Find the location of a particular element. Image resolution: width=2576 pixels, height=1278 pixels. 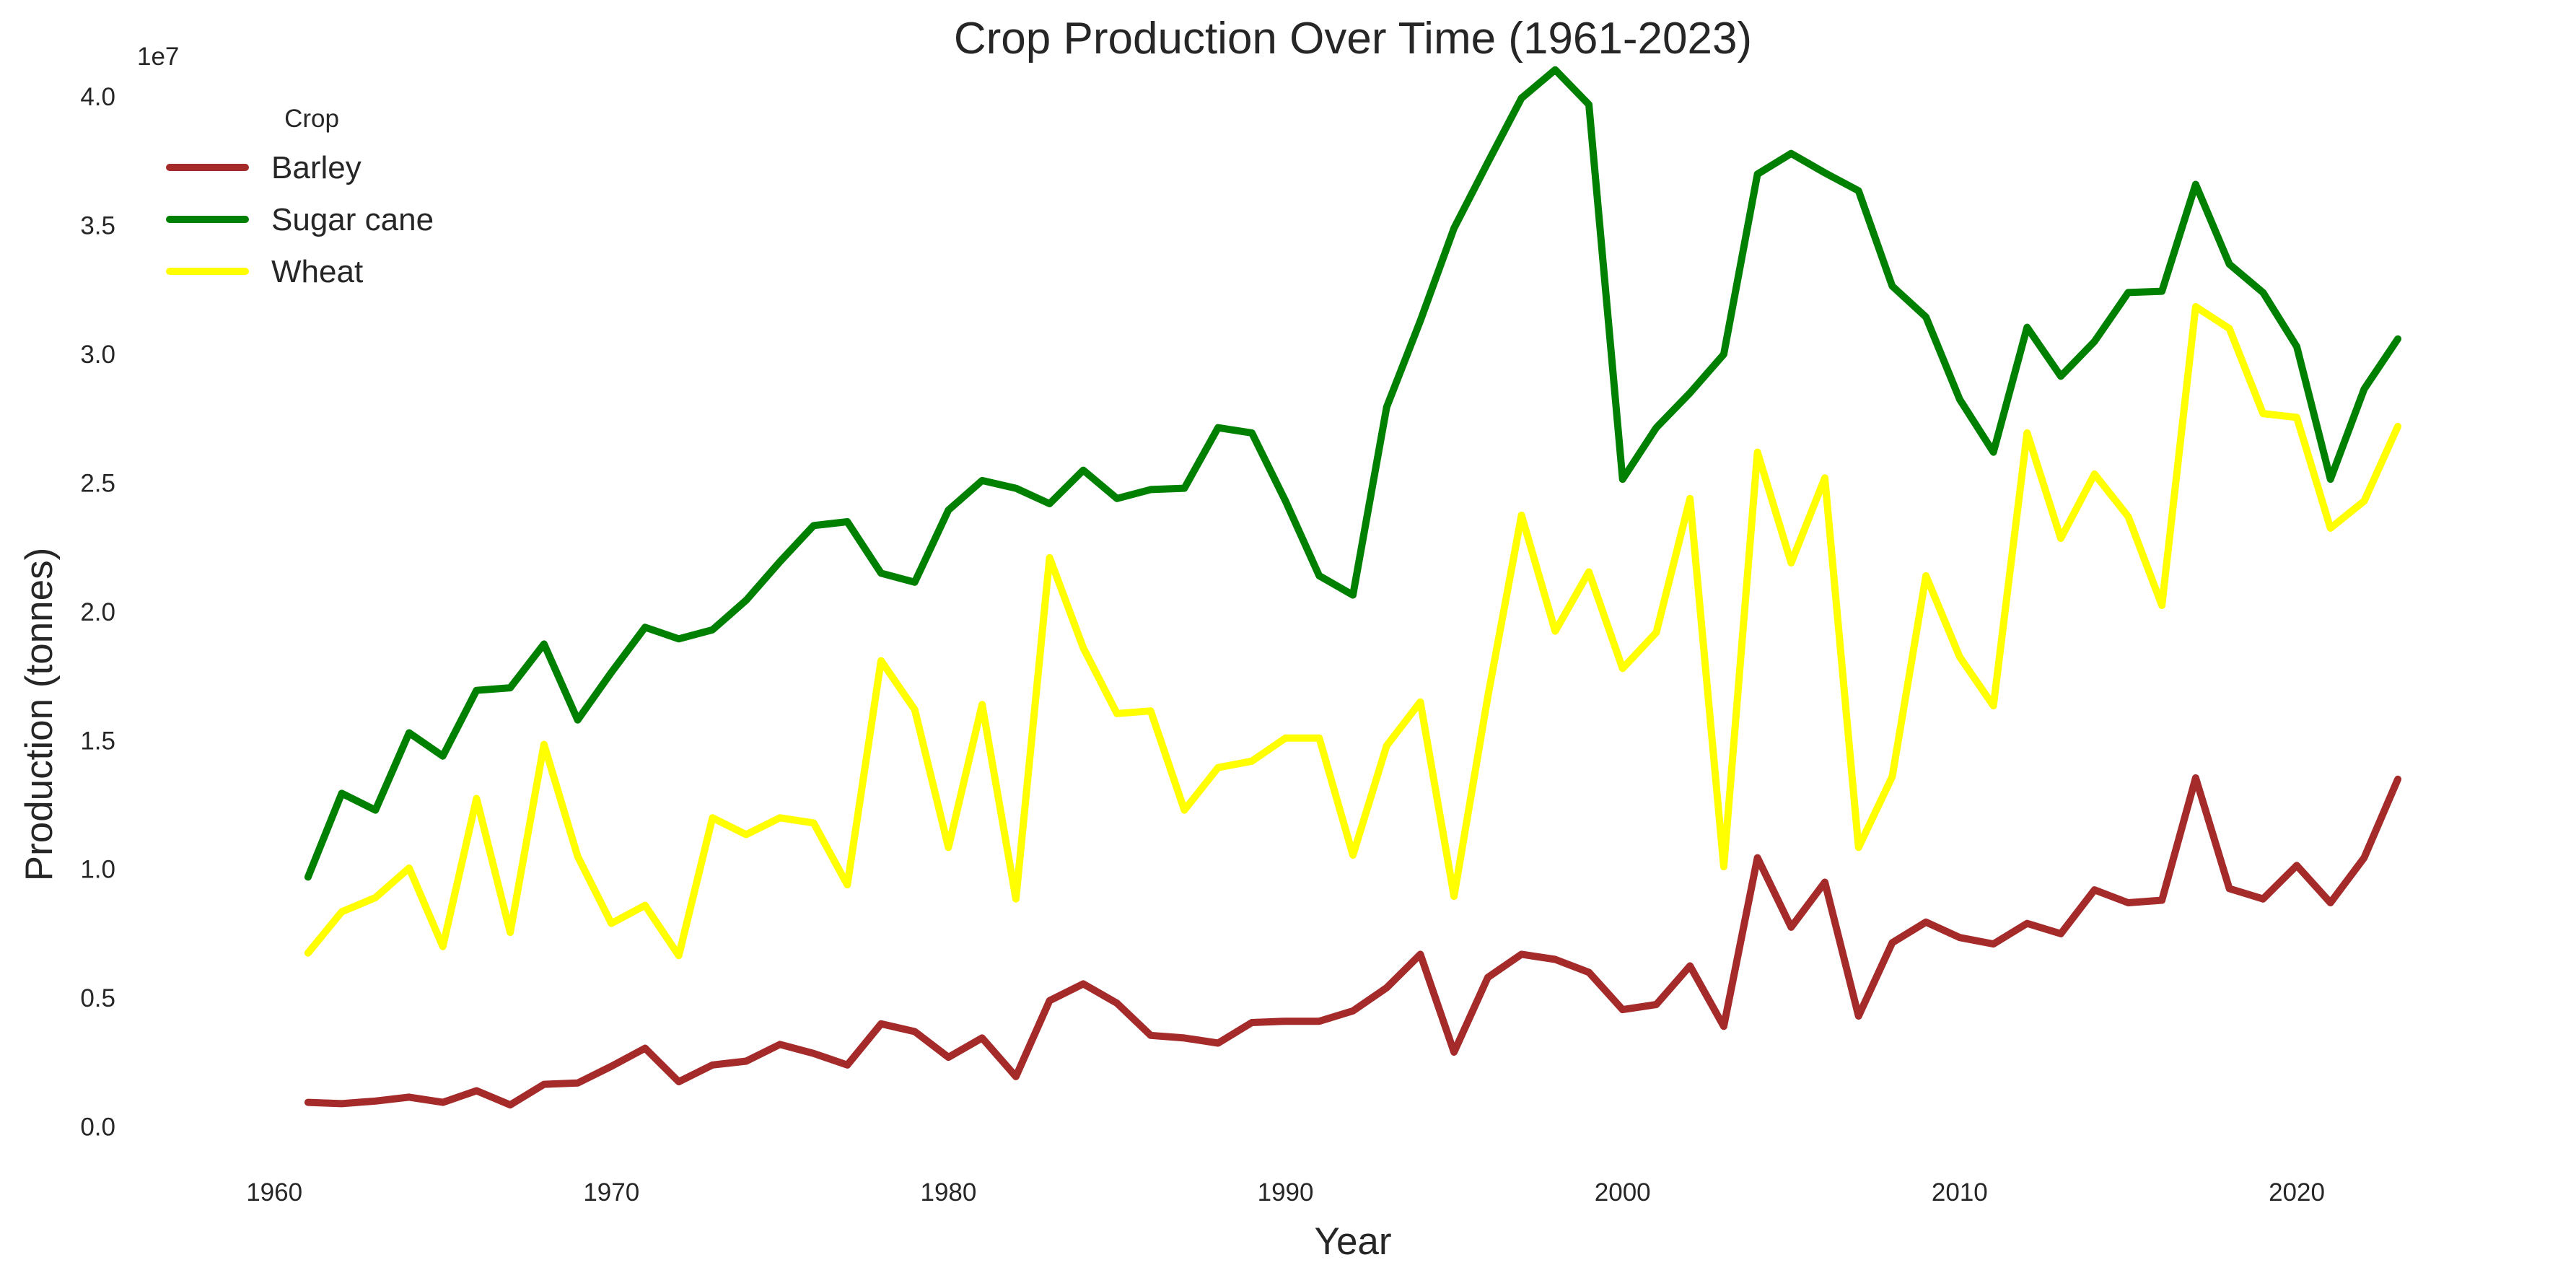

y-tick-label-3.5: 3.5 is located at coordinates (97, 226).